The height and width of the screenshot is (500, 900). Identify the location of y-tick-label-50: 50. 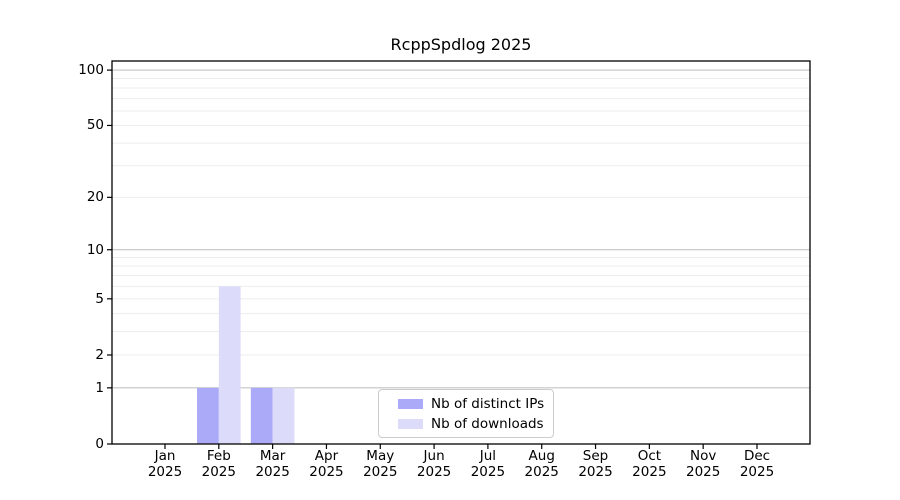
(95, 125).